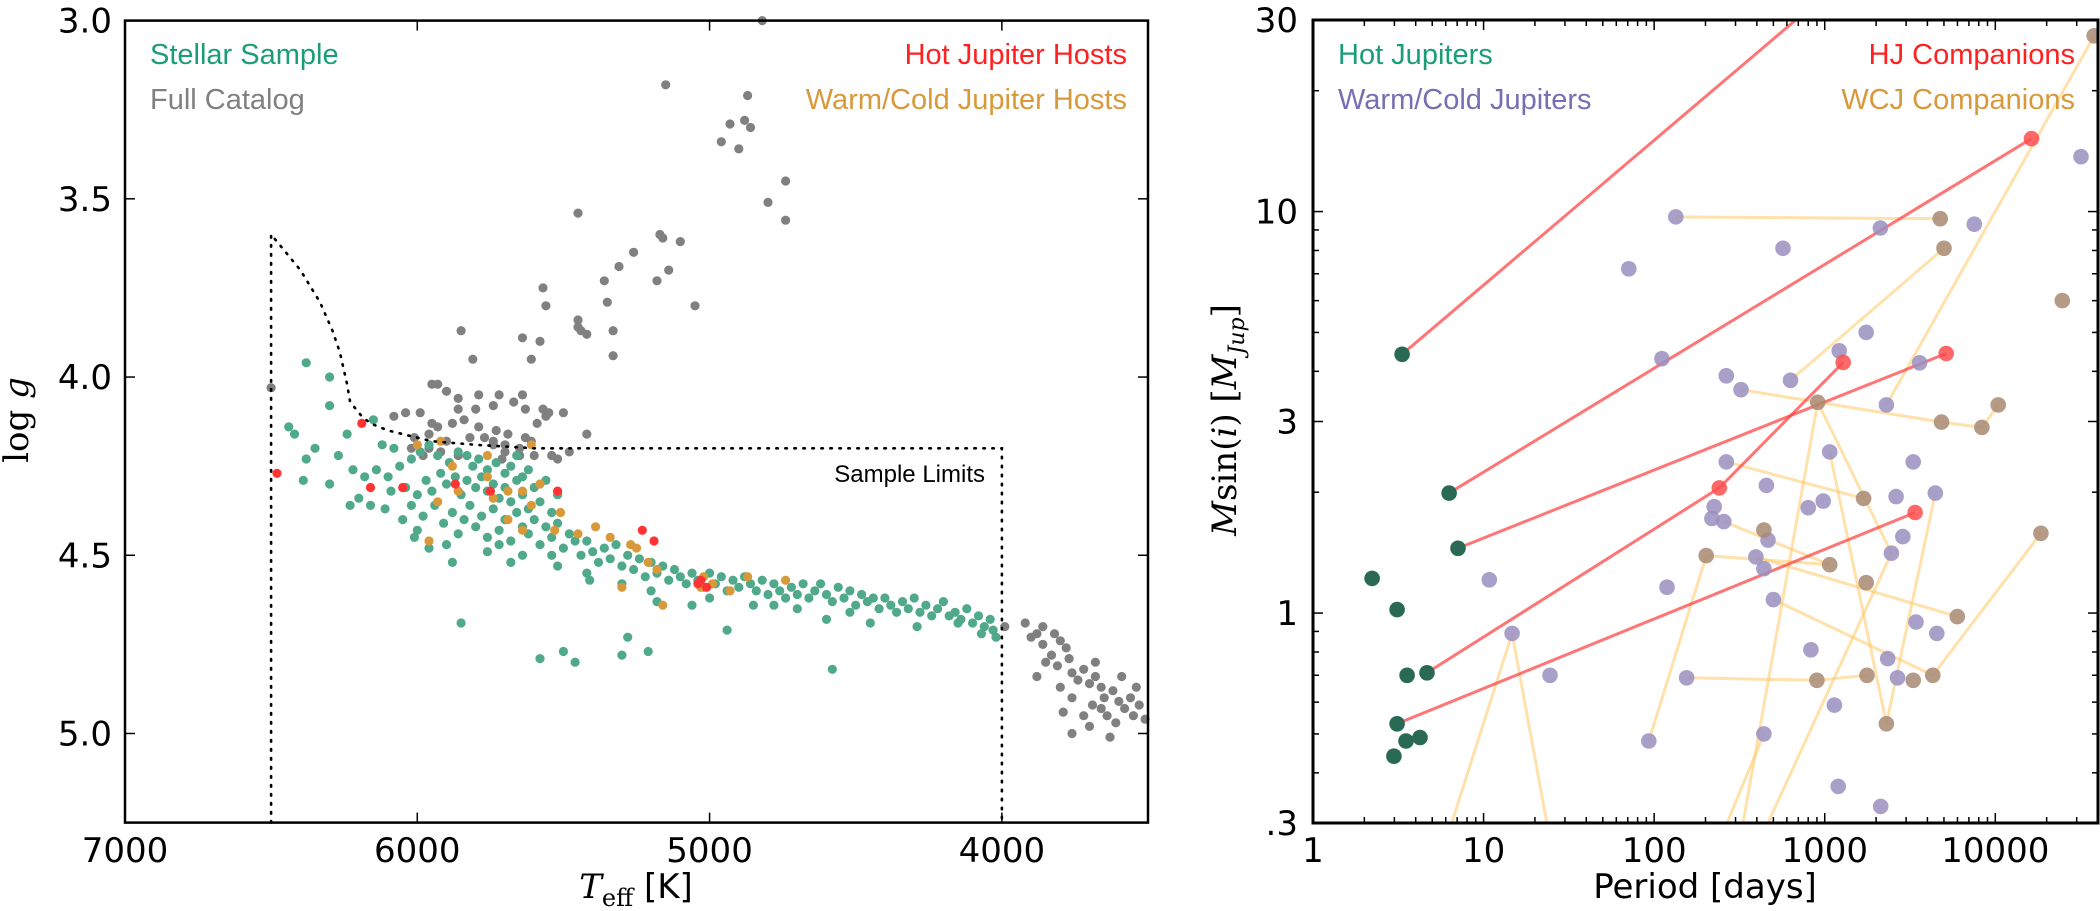 The width and height of the screenshot is (2100, 911). What do you see at coordinates (1282, 824) in the screenshot?
I see `right-y-tick-label: .3` at bounding box center [1282, 824].